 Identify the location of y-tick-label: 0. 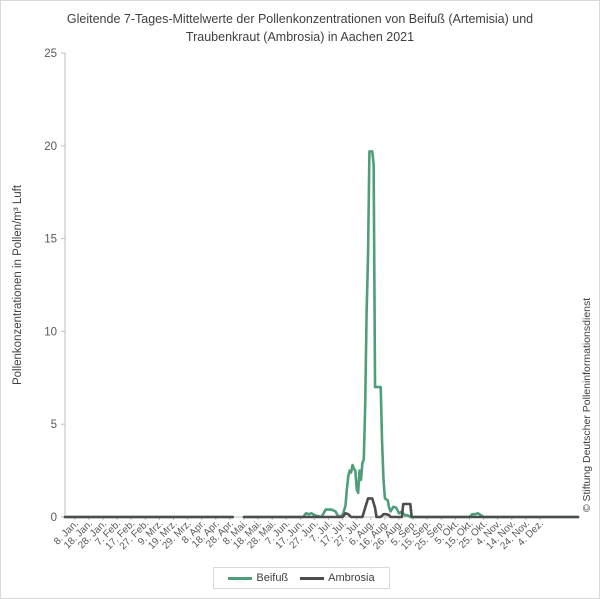
(54, 518).